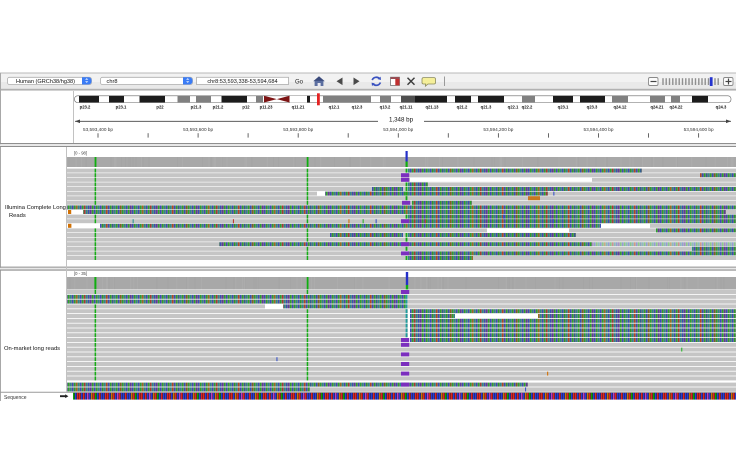 Image resolution: width=736 pixels, height=475 pixels. What do you see at coordinates (80, 273) in the screenshot?
I see `svg-text: [0 - 35]` at bounding box center [80, 273].